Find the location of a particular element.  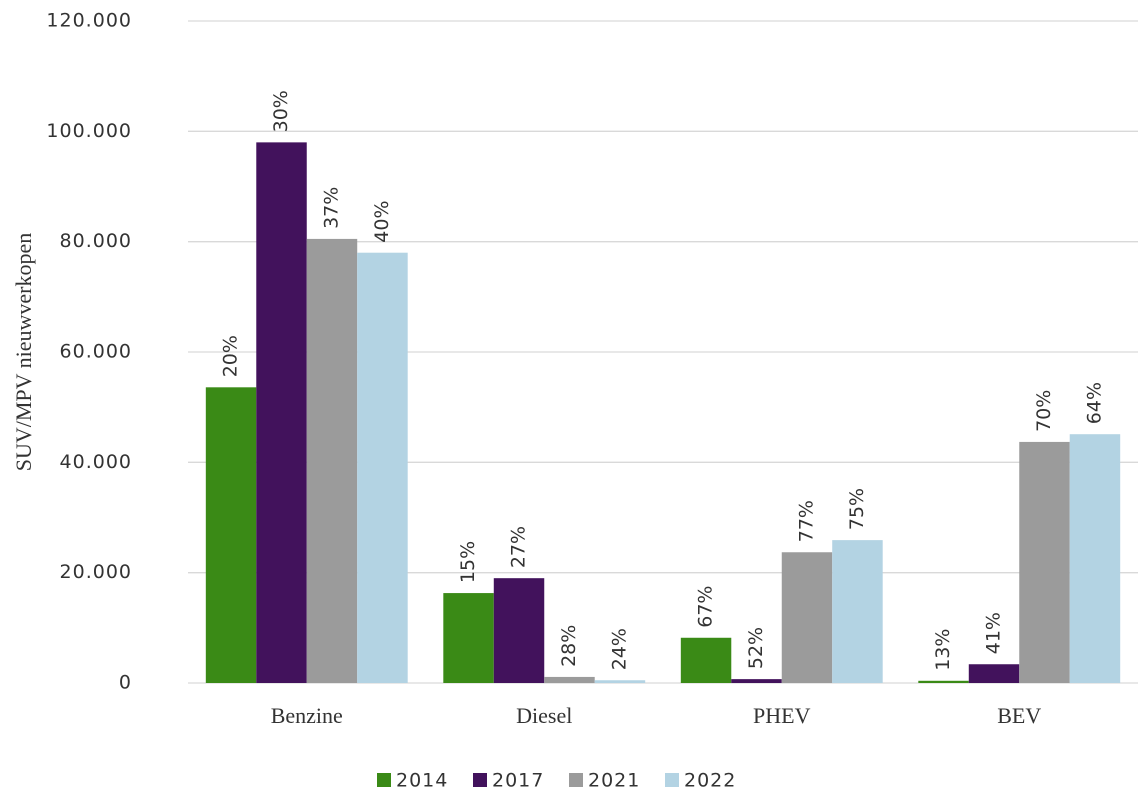

data-label: 64% is located at coordinates (1094, 403).